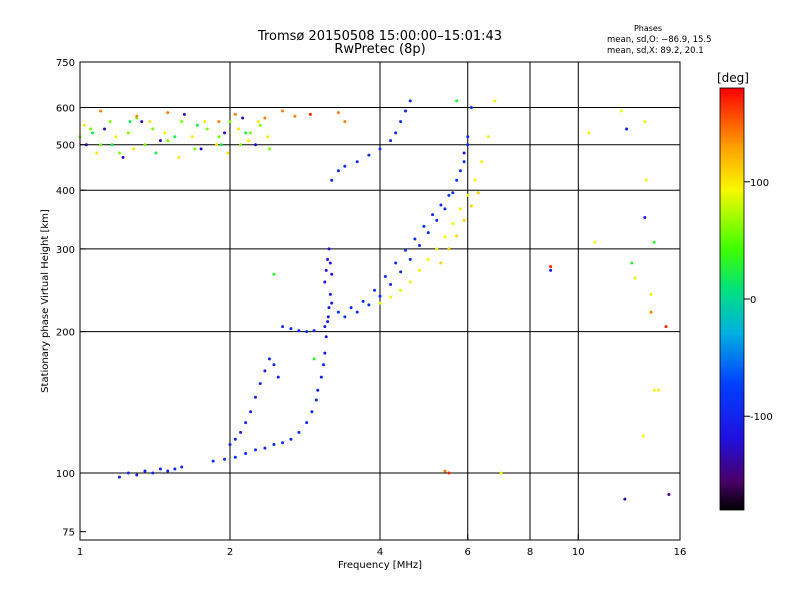 The height and width of the screenshot is (600, 800). I want to click on x-axis-ticks: 1 2 4 6 8 10 16, so click(382, 546).